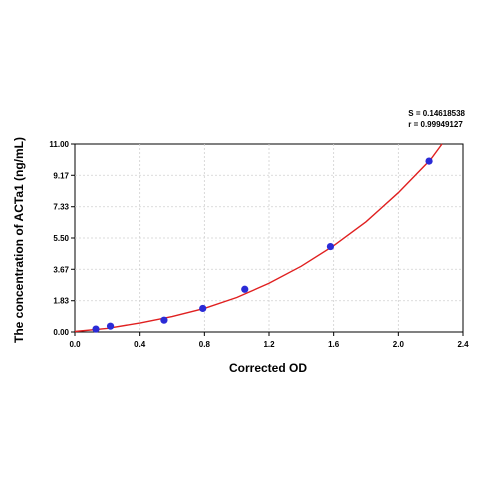 The height and width of the screenshot is (480, 480). I want to click on y-axis-label: The concentration of ACTa1 (ng/mL), so click(19, 240).